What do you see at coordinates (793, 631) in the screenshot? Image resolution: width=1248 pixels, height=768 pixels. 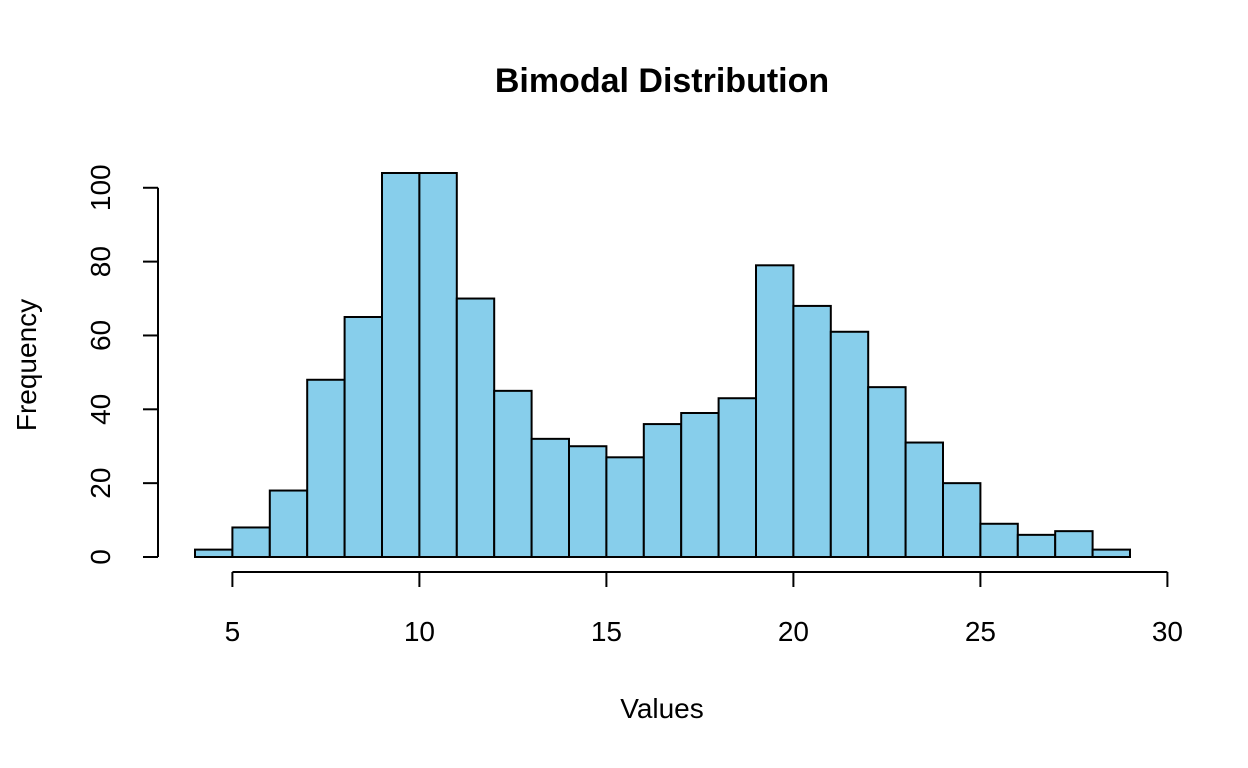 I see `x-tick-label: 20` at bounding box center [793, 631].